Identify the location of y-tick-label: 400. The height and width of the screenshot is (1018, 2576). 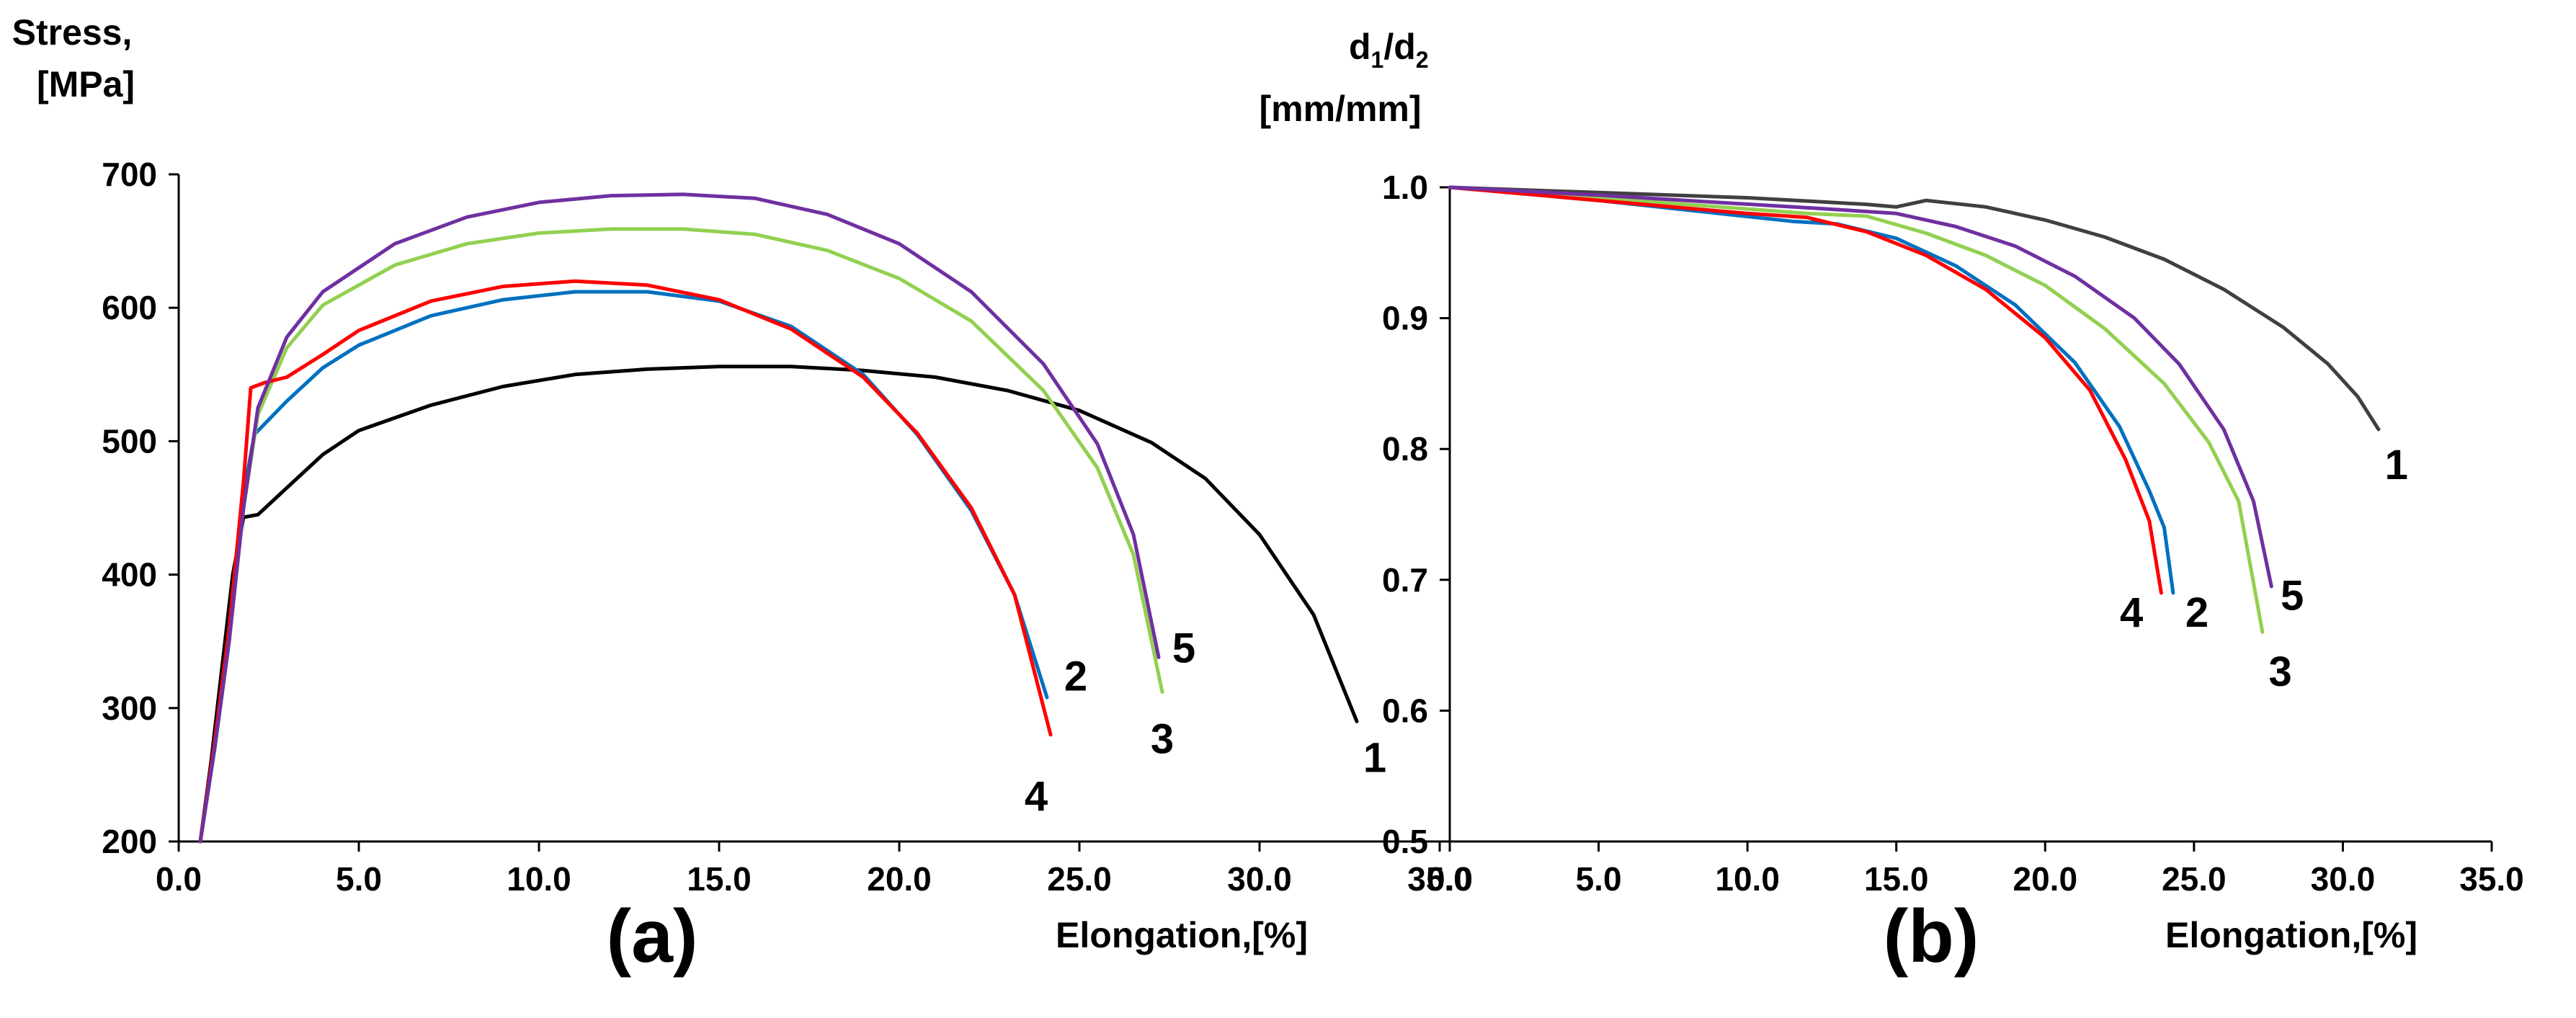
(129, 575).